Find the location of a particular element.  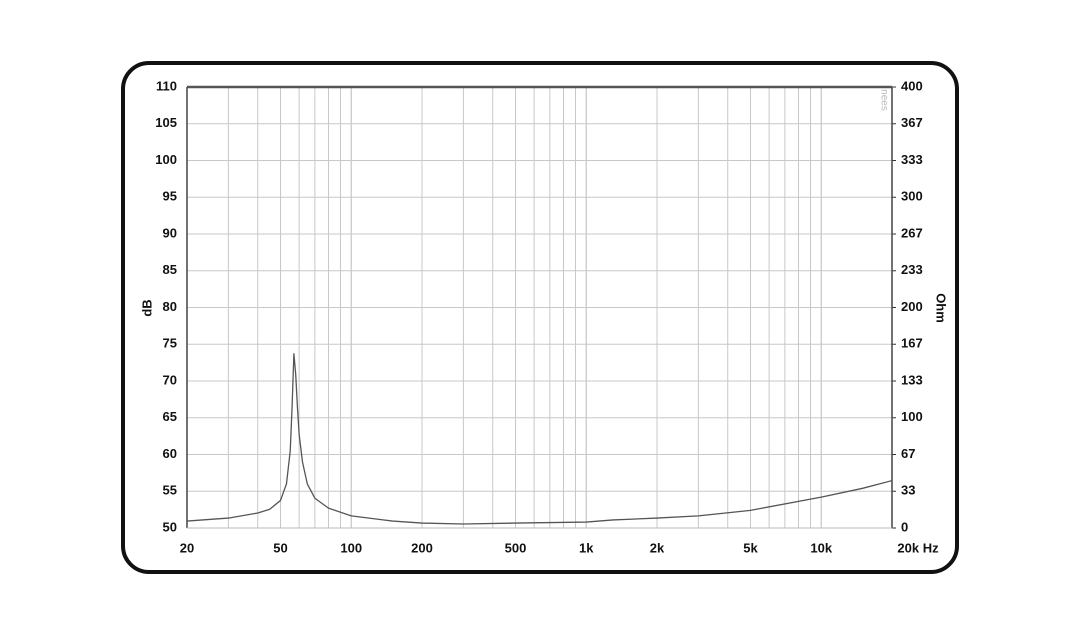

y2-tick-label: 0 is located at coordinates (904, 526).